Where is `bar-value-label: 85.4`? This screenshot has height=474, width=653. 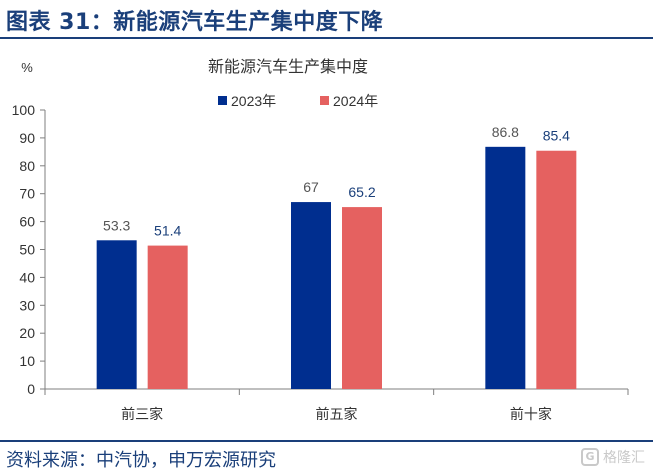 bar-value-label: 85.4 is located at coordinates (556, 136).